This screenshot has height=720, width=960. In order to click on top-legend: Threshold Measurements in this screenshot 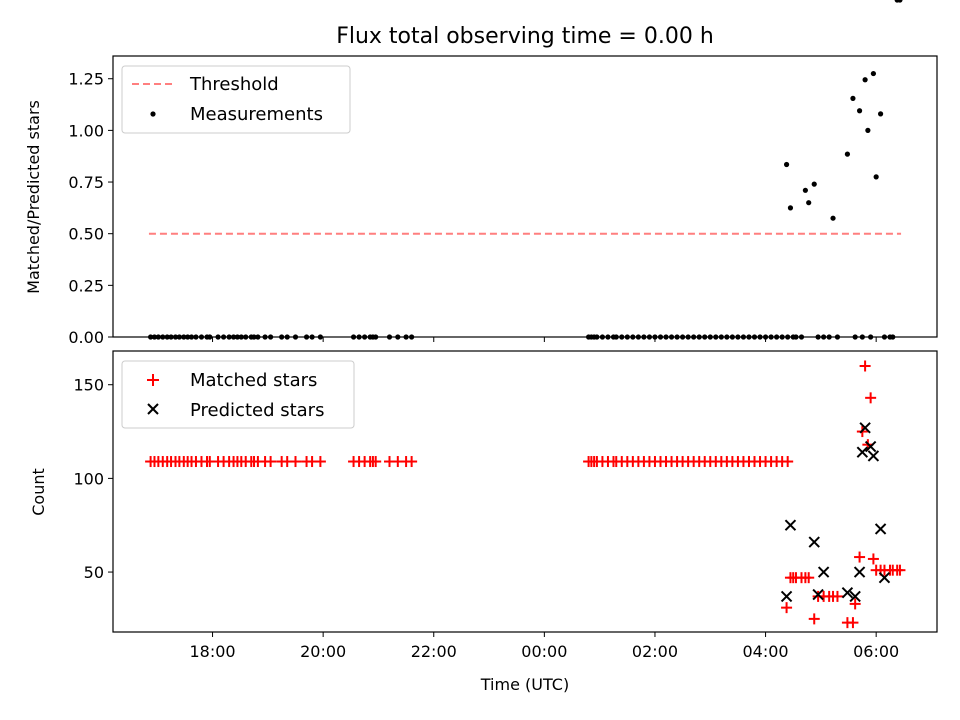, I will do `click(236, 99)`.